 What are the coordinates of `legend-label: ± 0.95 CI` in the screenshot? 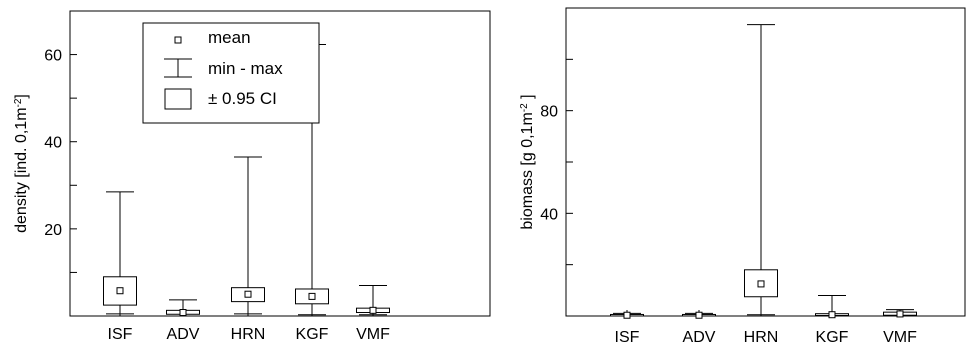 It's located at (242, 98).